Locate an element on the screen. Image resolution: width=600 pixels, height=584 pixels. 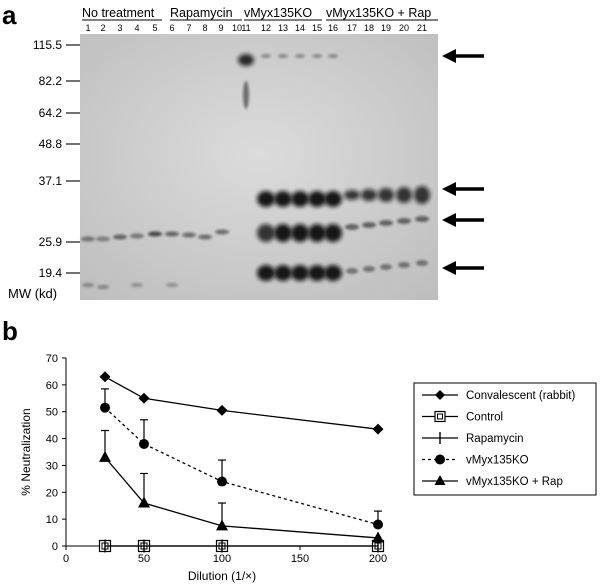
y-tick-label: 20 is located at coordinates (52, 493).